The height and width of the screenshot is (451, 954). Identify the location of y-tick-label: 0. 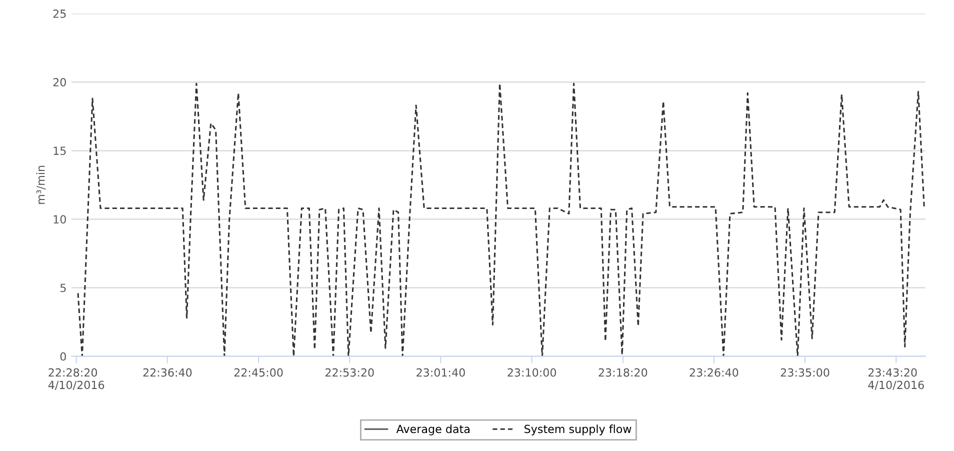
(63, 356).